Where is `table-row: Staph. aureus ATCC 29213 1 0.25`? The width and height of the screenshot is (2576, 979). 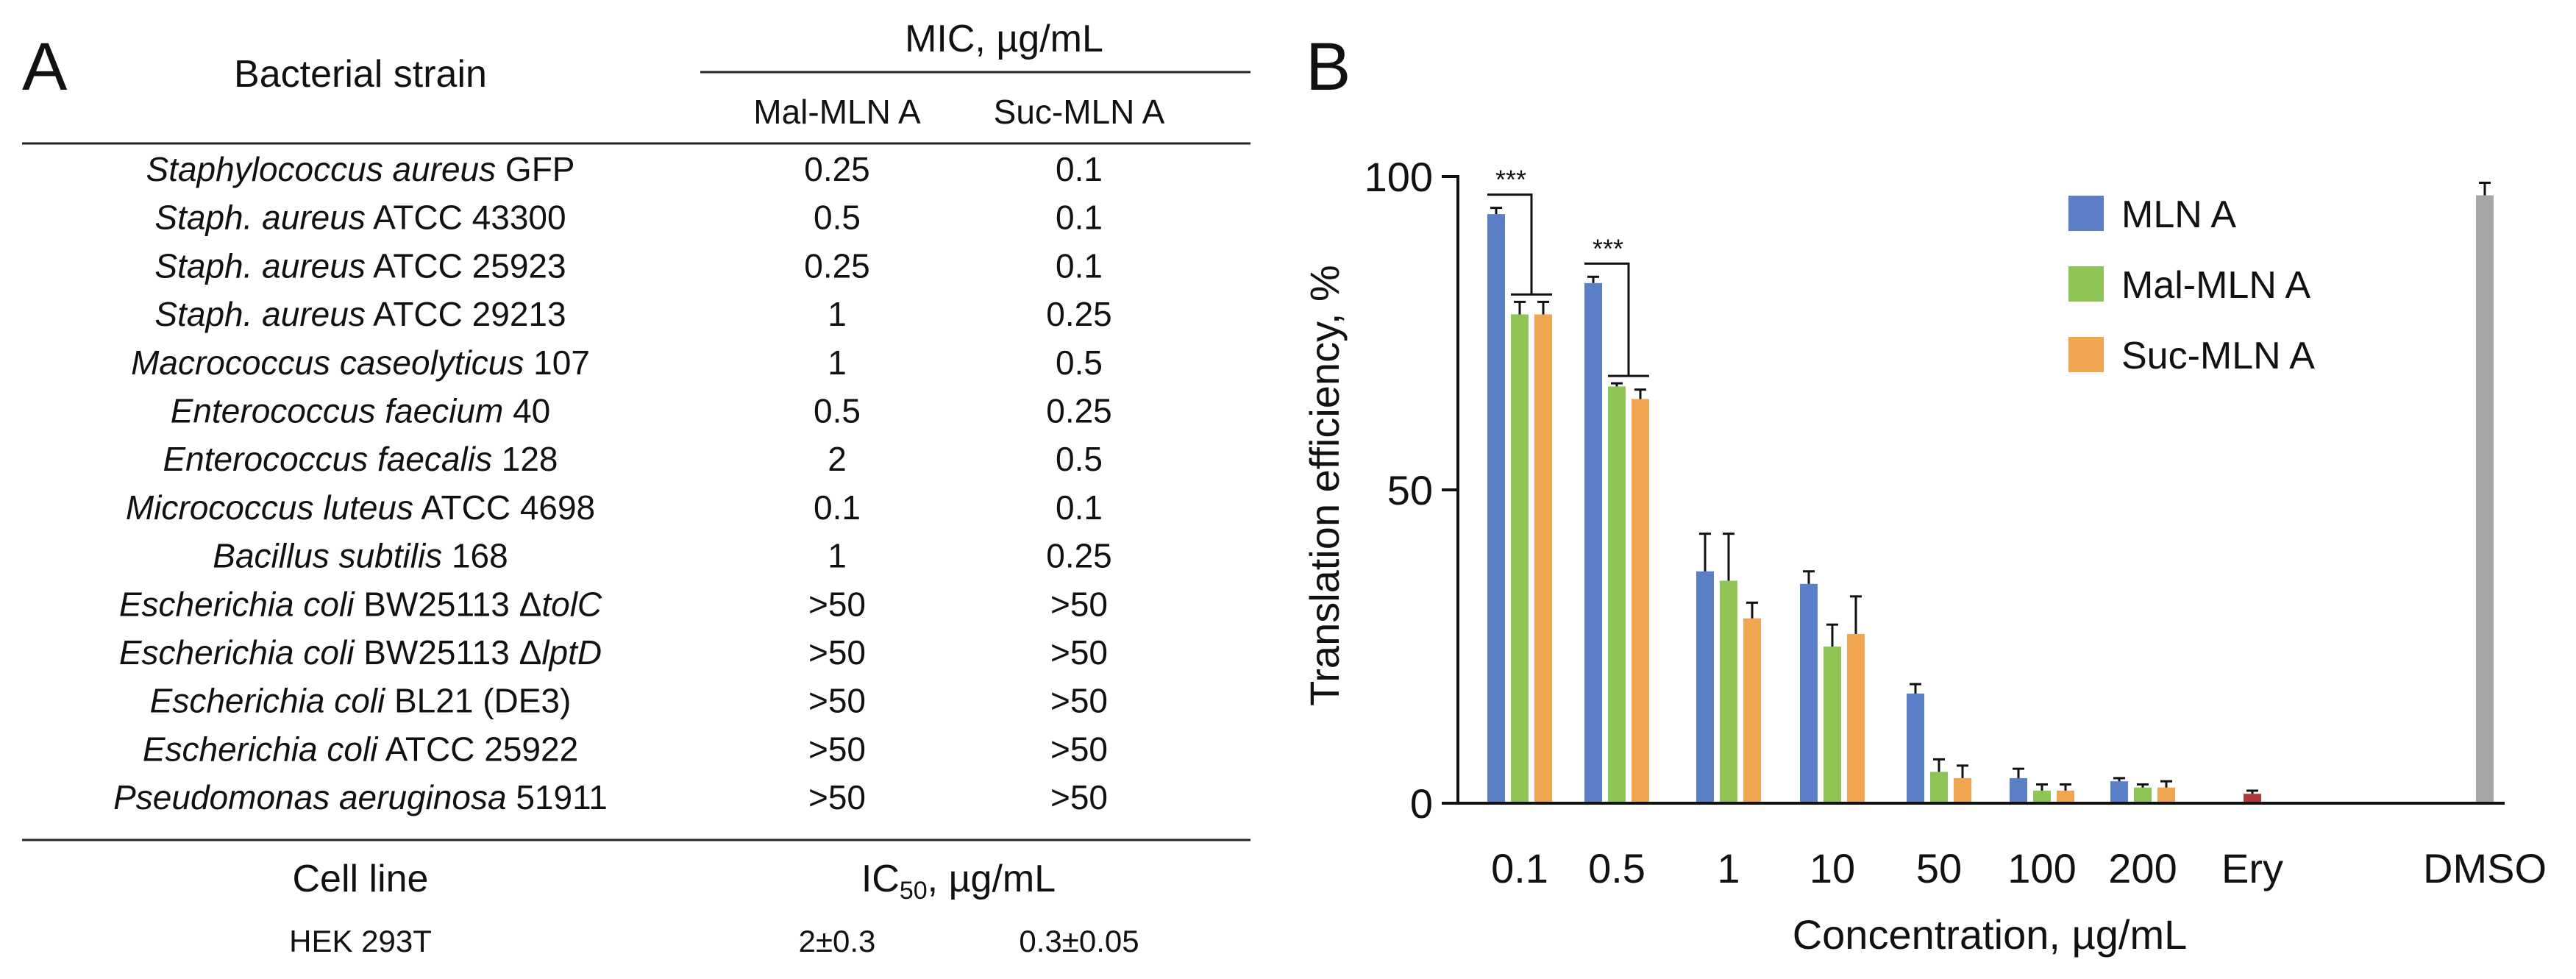
table-row: Staph. aureus ATCC 29213 1 0.25 is located at coordinates (632, 314).